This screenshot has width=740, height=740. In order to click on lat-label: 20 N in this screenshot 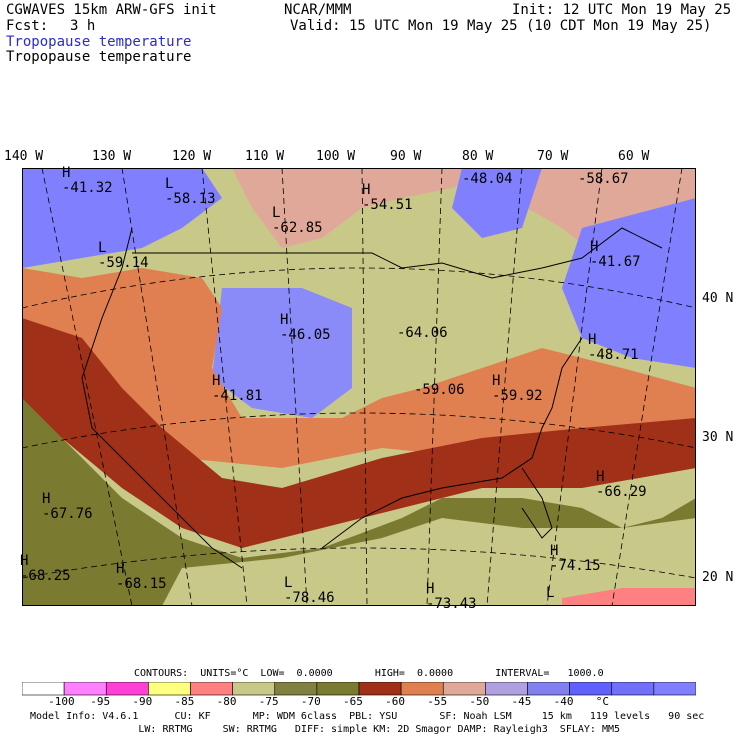, I will do `click(718, 577)`.